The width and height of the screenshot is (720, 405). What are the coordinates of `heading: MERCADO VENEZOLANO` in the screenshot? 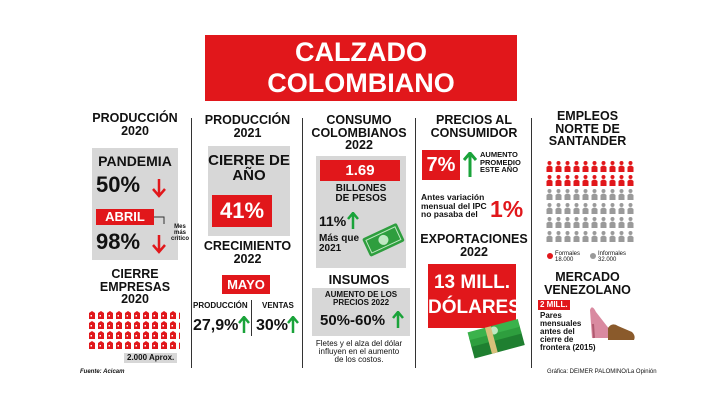 It's located at (587, 283).